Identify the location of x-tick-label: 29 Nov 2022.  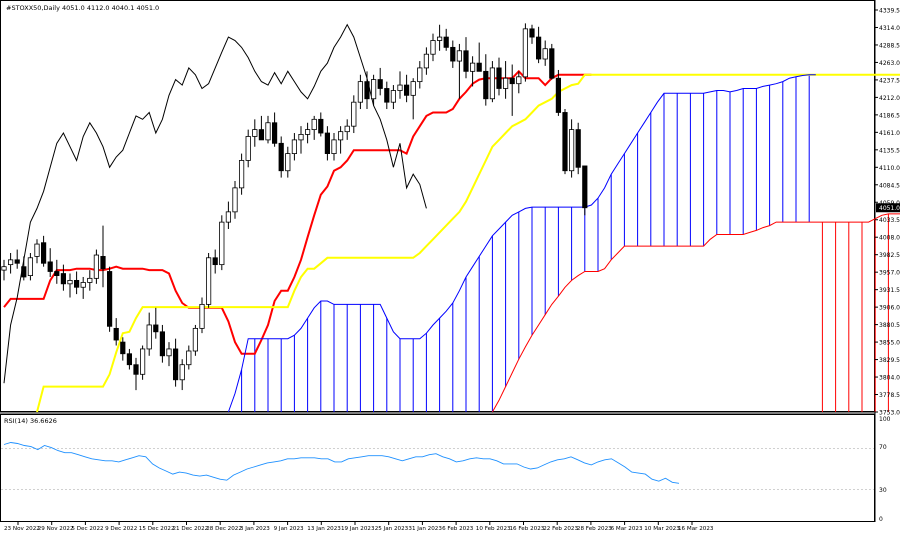
(56, 529).